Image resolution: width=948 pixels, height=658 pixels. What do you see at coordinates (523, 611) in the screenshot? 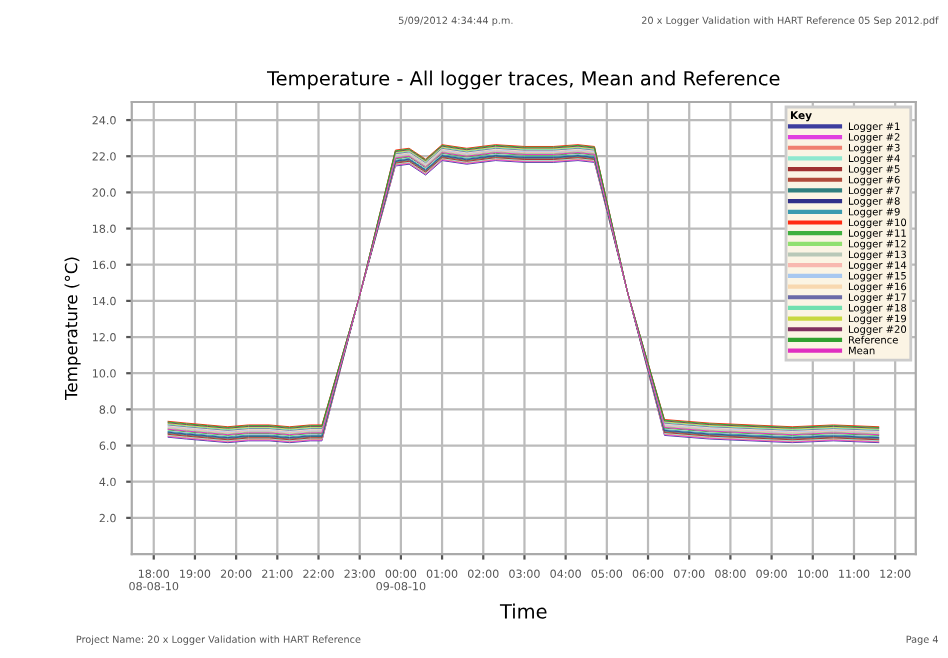
I see `x-axis-title: Time` at bounding box center [523, 611].